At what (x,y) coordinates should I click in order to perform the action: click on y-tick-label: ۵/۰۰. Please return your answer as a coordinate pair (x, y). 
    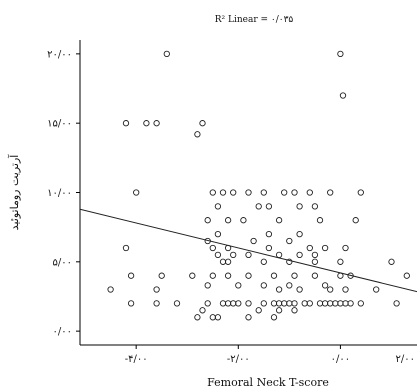
    Looking at the image, I should click on (62, 262).